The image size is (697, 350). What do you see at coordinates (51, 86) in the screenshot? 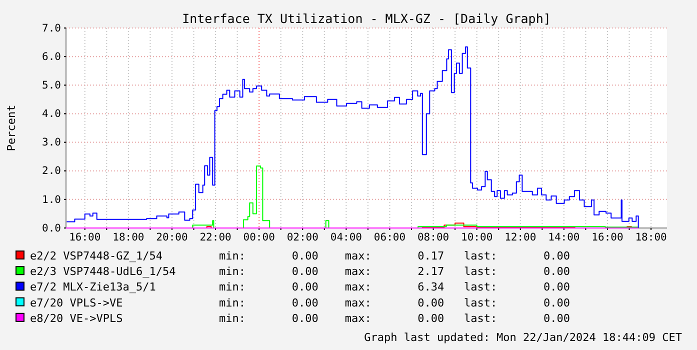
I see `y-tick-label: 5.0` at bounding box center [51, 86].